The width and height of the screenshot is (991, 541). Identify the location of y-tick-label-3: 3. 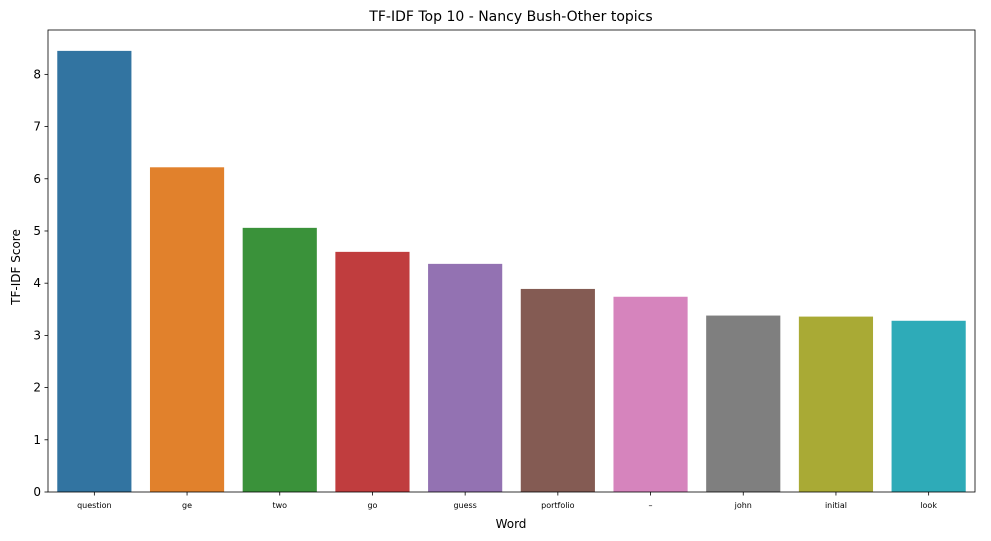
(37, 335).